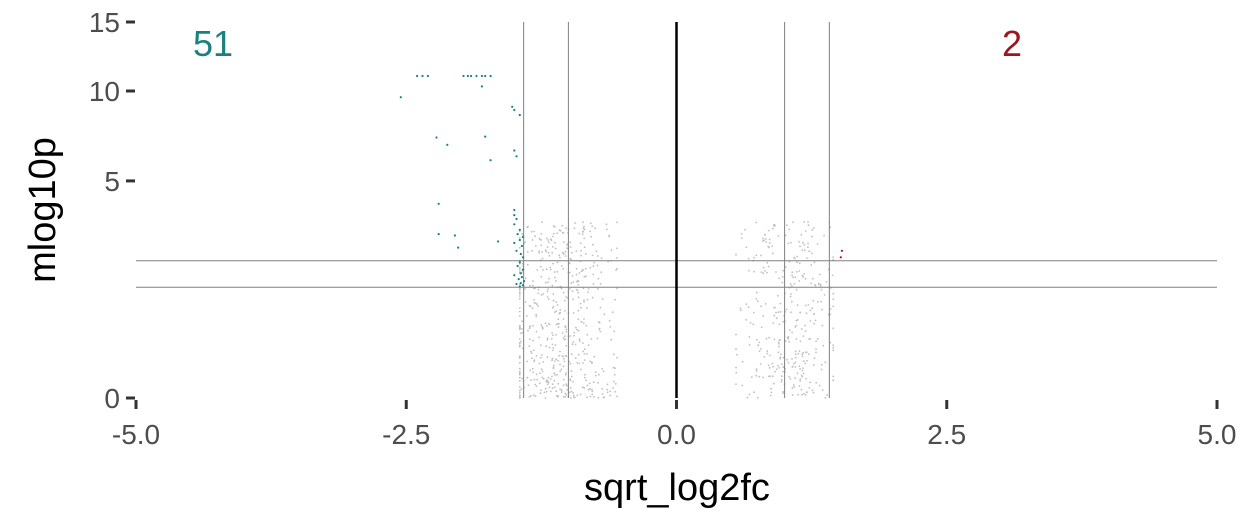 The height and width of the screenshot is (531, 1240). Describe the element at coordinates (213, 43) in the screenshot. I see `down-count-label: 51` at that location.